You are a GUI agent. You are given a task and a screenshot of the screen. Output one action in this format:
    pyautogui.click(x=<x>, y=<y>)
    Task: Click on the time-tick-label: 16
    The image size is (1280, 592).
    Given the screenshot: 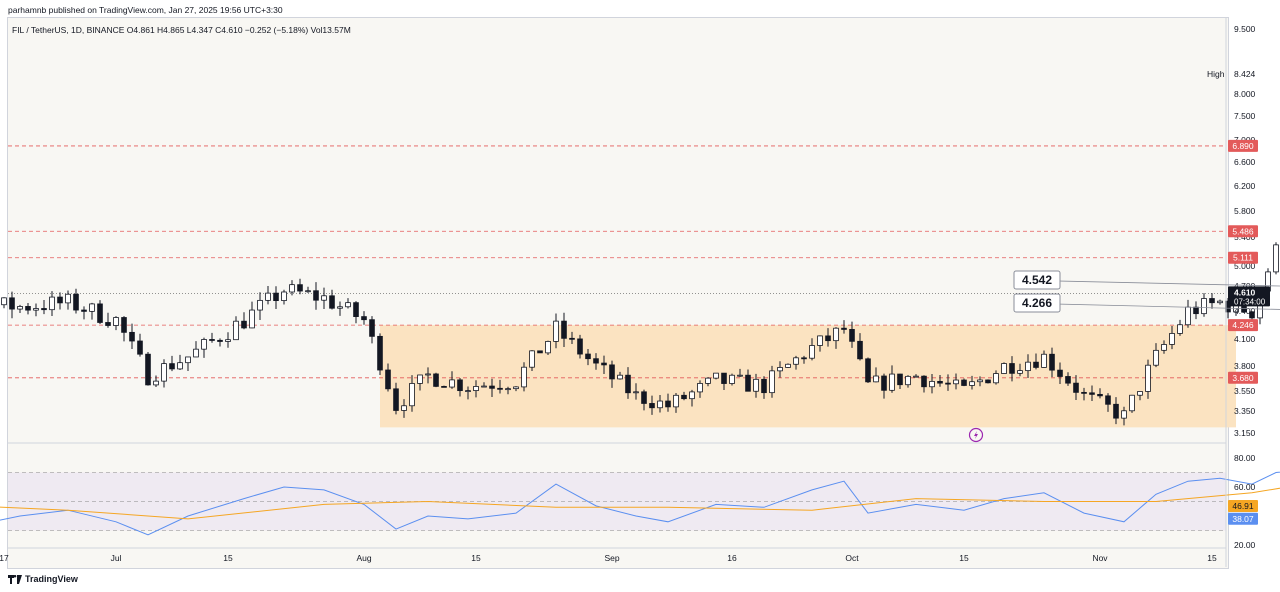 What is the action you would take?
    pyautogui.click(x=732, y=558)
    